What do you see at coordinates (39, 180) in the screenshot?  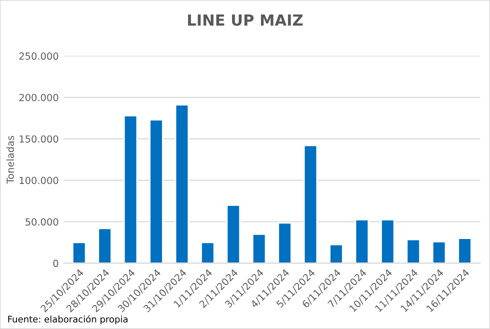 I see `y-tick-label: 100.000` at bounding box center [39, 180].